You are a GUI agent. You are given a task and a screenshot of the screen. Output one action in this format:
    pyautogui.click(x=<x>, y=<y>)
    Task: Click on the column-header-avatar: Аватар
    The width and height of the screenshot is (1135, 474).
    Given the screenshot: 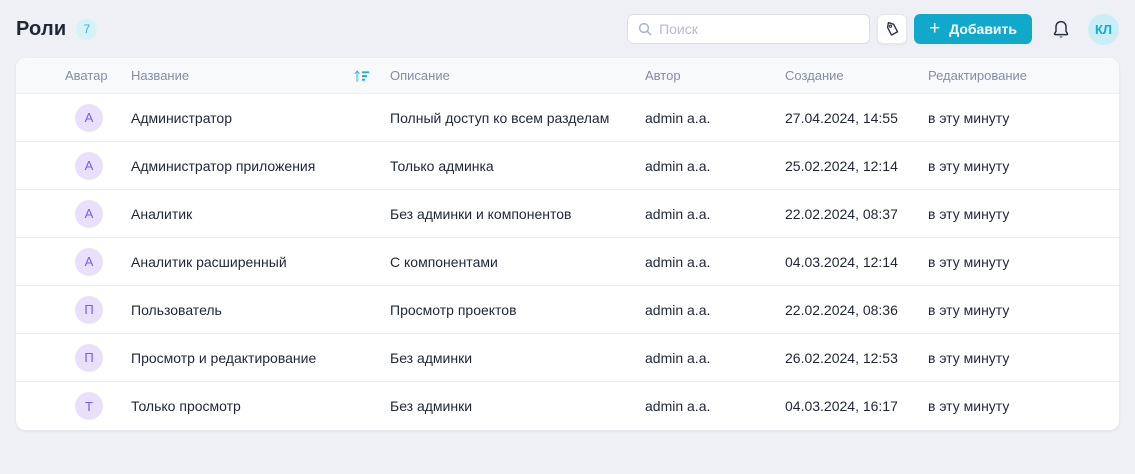 What is the action you would take?
    pyautogui.click(x=86, y=75)
    